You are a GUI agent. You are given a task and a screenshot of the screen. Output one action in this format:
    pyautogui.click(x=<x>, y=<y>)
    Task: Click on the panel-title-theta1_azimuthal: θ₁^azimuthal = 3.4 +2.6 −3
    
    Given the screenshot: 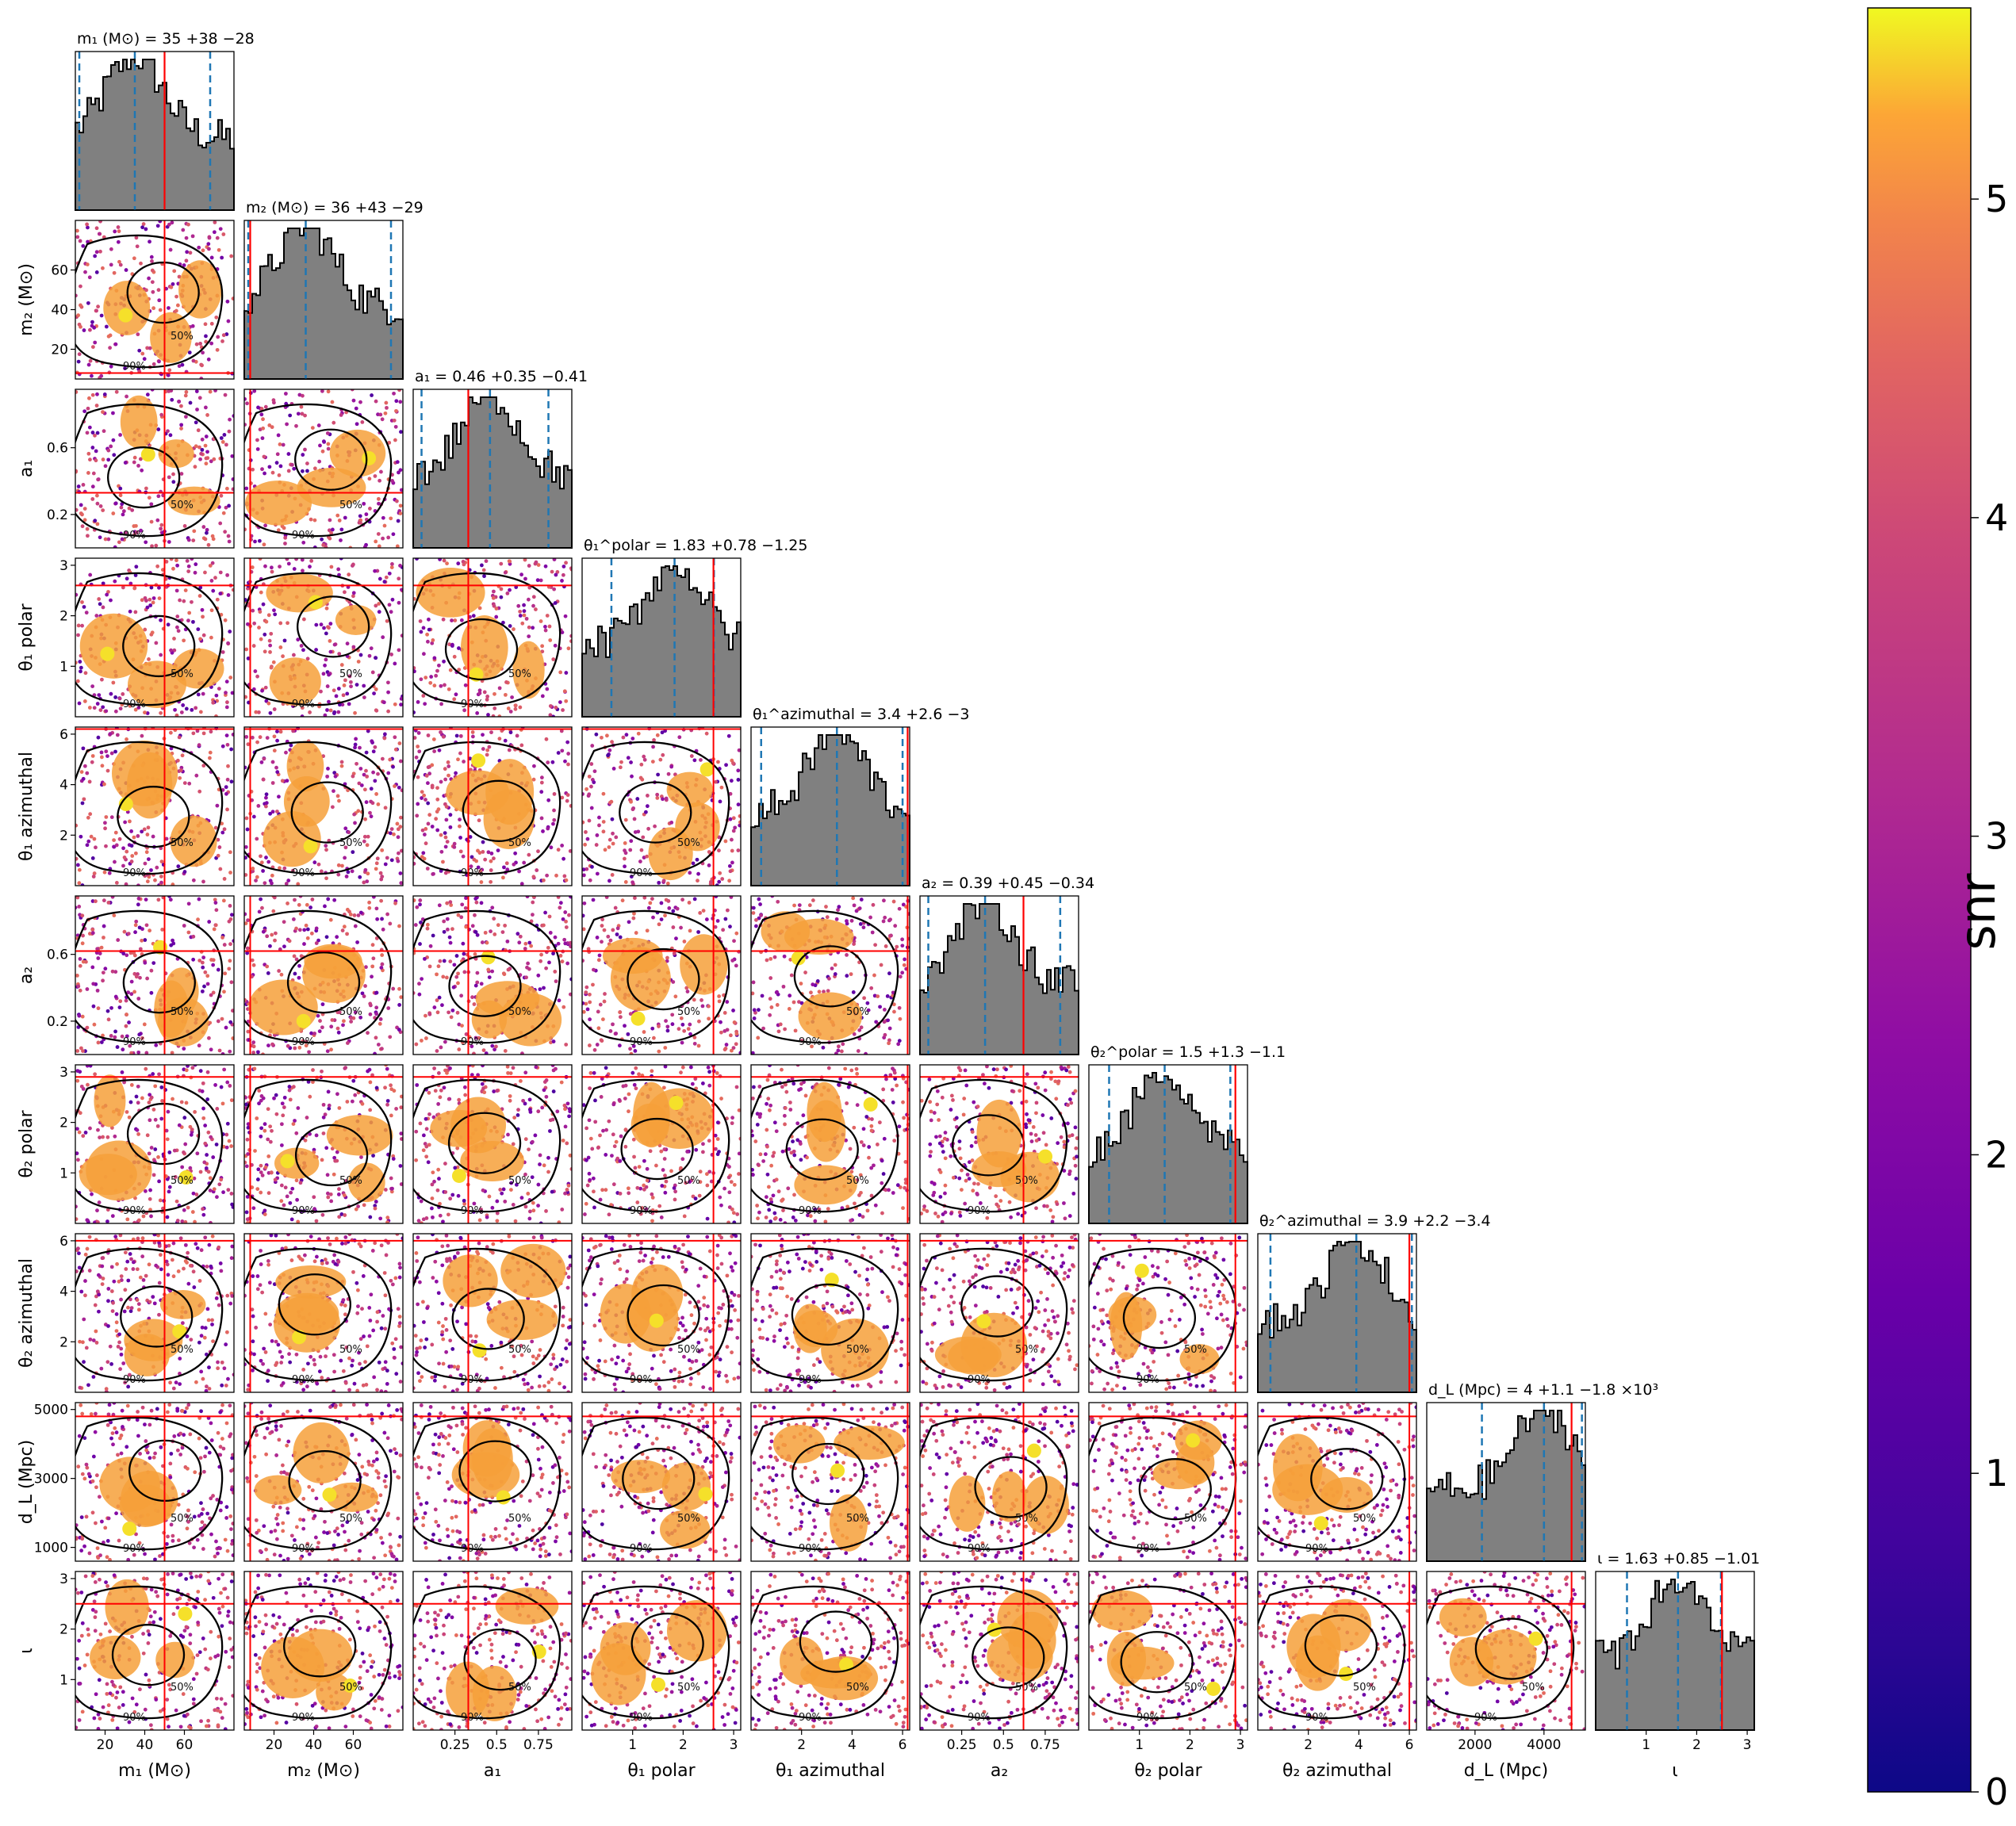 What is the action you would take?
    pyautogui.click(x=861, y=714)
    